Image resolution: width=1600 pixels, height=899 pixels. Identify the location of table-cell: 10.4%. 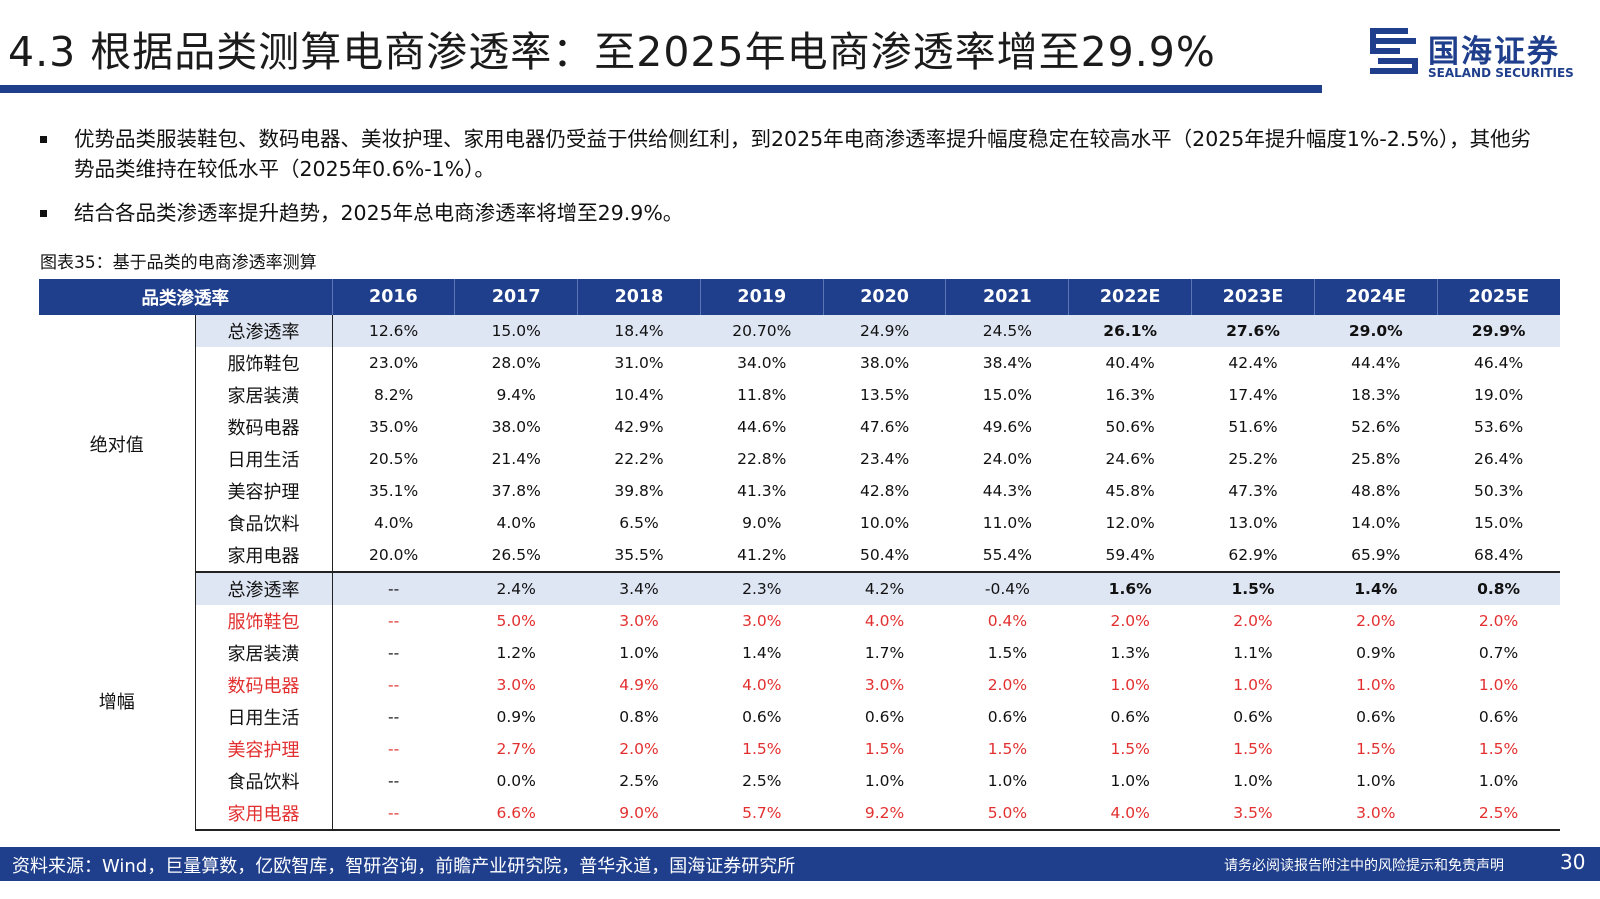
(639, 395).